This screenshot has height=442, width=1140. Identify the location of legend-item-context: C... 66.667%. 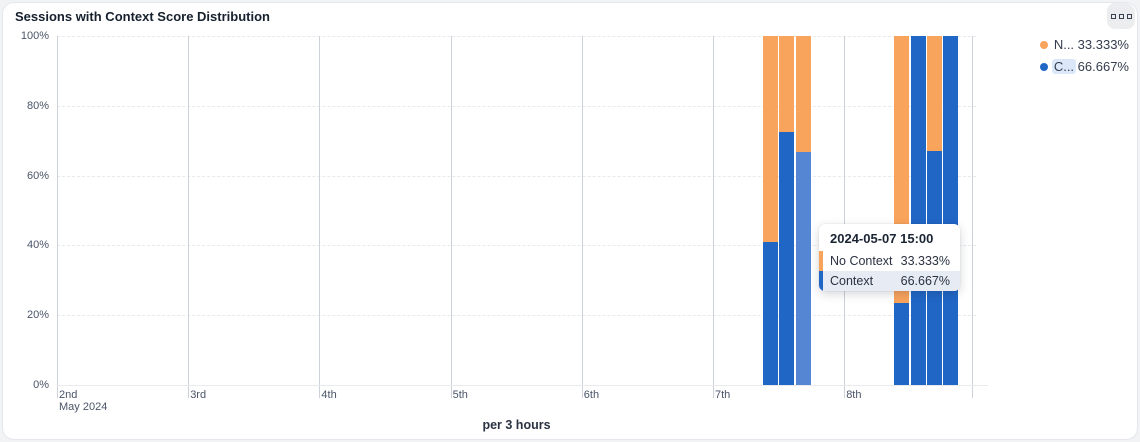
(1084, 66).